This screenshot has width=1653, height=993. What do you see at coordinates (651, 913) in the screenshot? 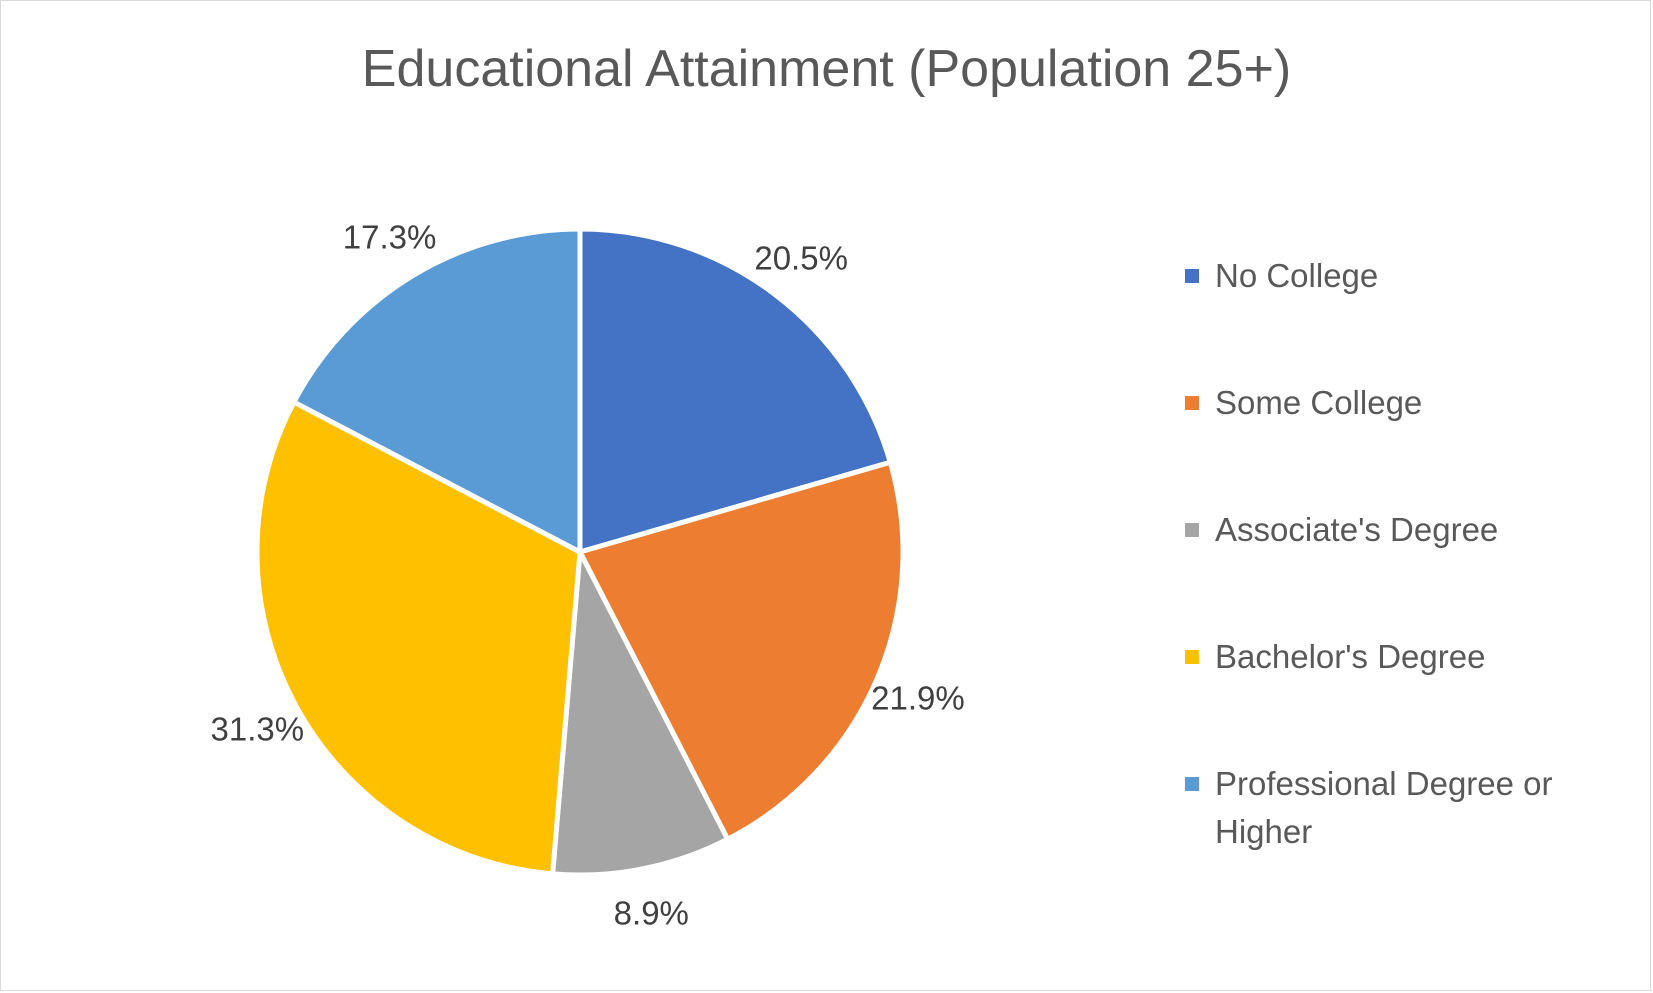
I see `data-label-associate-s-degree: 8.9%` at bounding box center [651, 913].